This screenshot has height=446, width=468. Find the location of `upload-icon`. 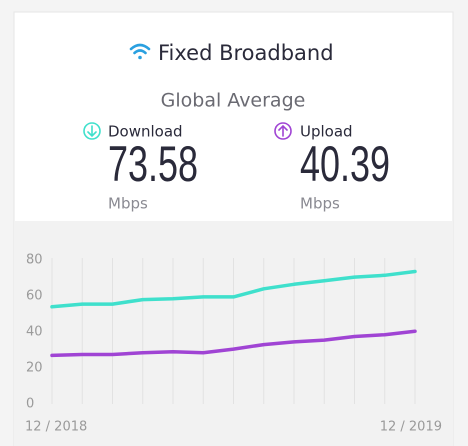

upload-icon is located at coordinates (283, 131).